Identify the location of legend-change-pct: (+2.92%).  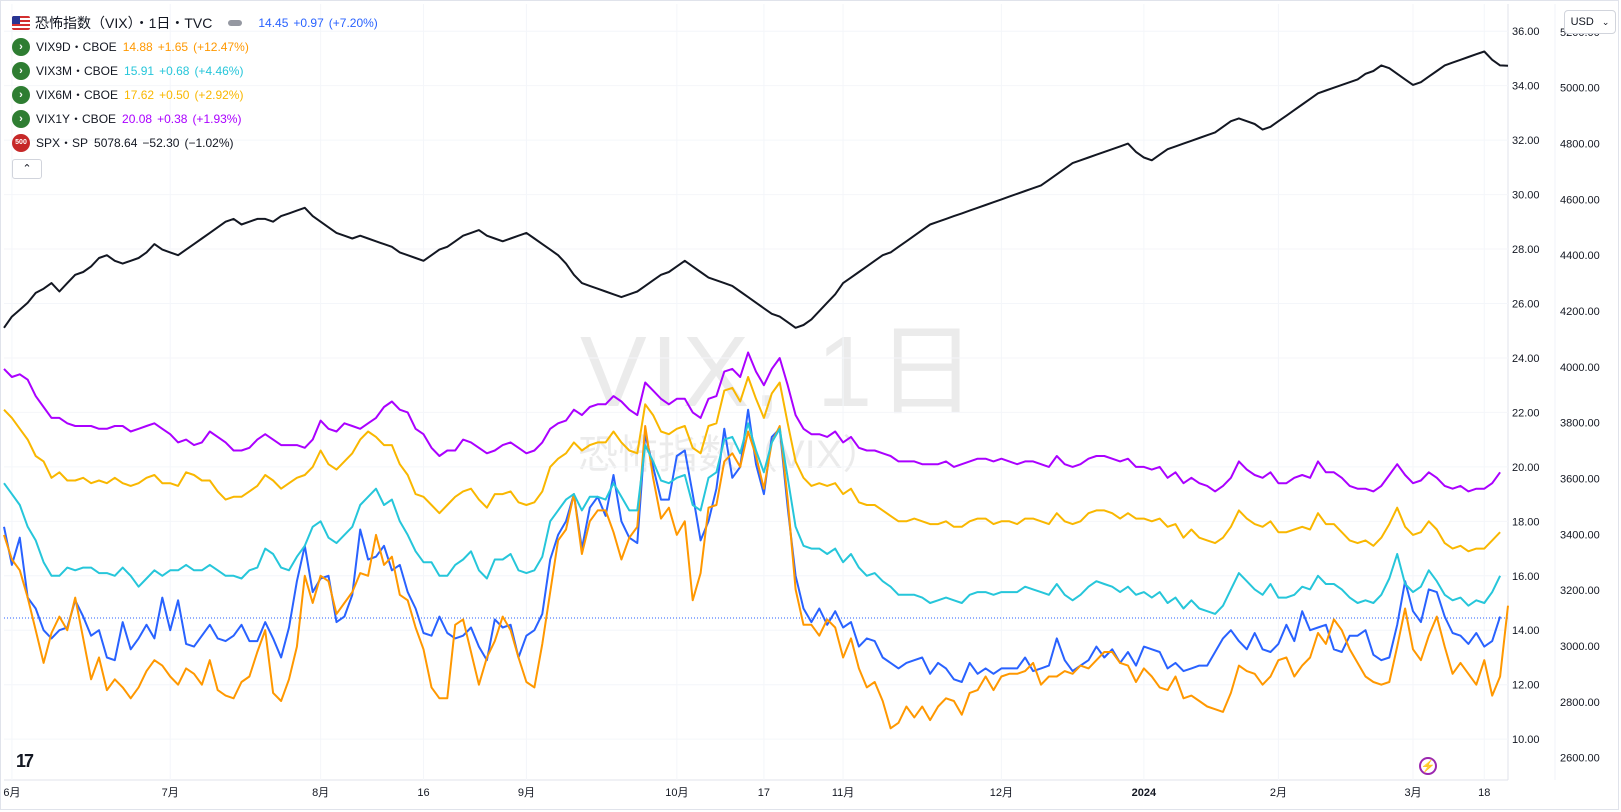
(219, 95).